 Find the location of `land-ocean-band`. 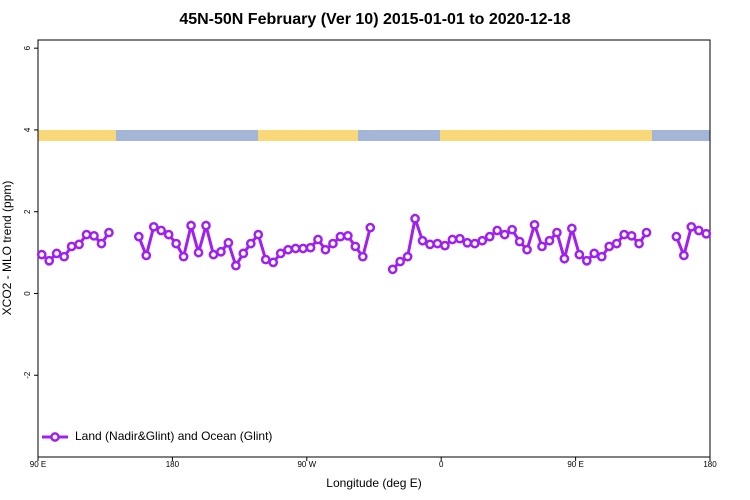

land-ocean-band is located at coordinates (374, 135).